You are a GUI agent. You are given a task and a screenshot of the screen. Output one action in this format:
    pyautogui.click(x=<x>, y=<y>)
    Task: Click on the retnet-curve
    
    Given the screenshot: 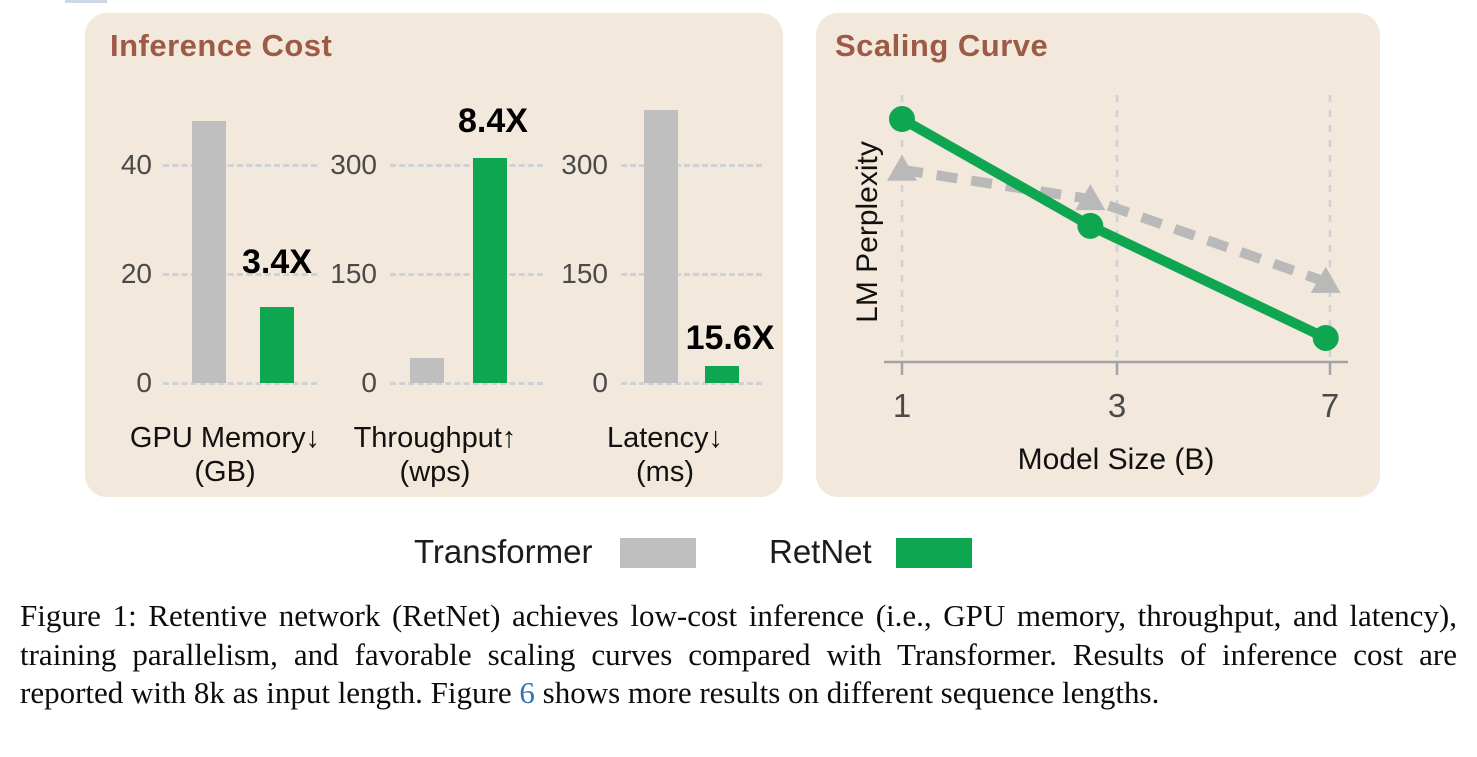 What is the action you would take?
    pyautogui.click(x=1113, y=228)
    